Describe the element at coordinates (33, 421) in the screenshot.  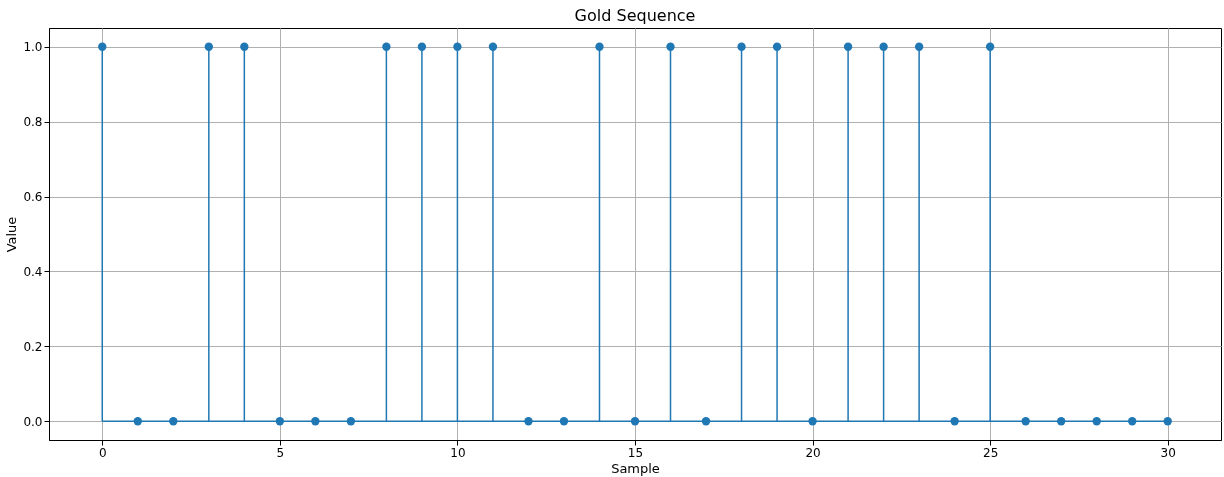
I see `y-tick-label: 0.0` at that location.